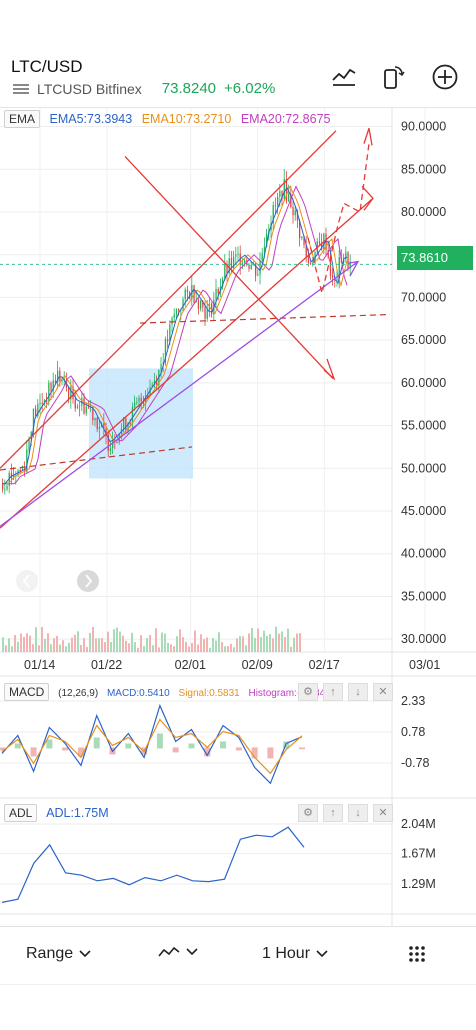 Image resolution: width=476 pixels, height=1030 pixels. Describe the element at coordinates (27, 692) in the screenshot. I see `macd-tag: MACD` at that location.